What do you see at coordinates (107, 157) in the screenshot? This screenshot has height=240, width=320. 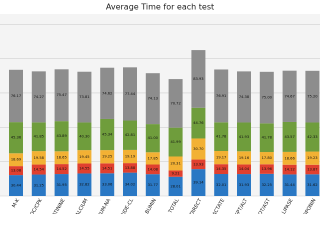 I see `value-label: 19.25` at bounding box center [107, 157].